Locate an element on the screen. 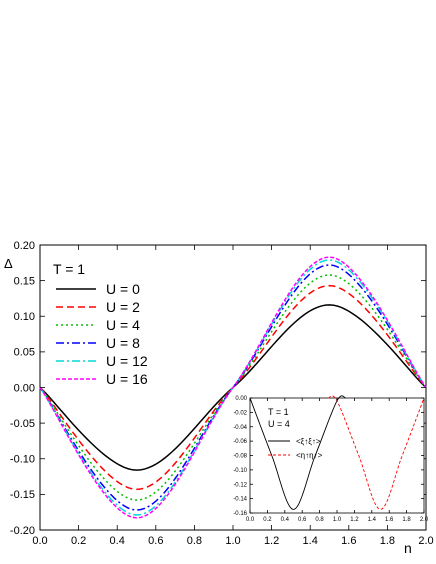 Image resolution: width=436 pixels, height=564 pixels. main-y-axis-label: Δ is located at coordinates (8, 263).